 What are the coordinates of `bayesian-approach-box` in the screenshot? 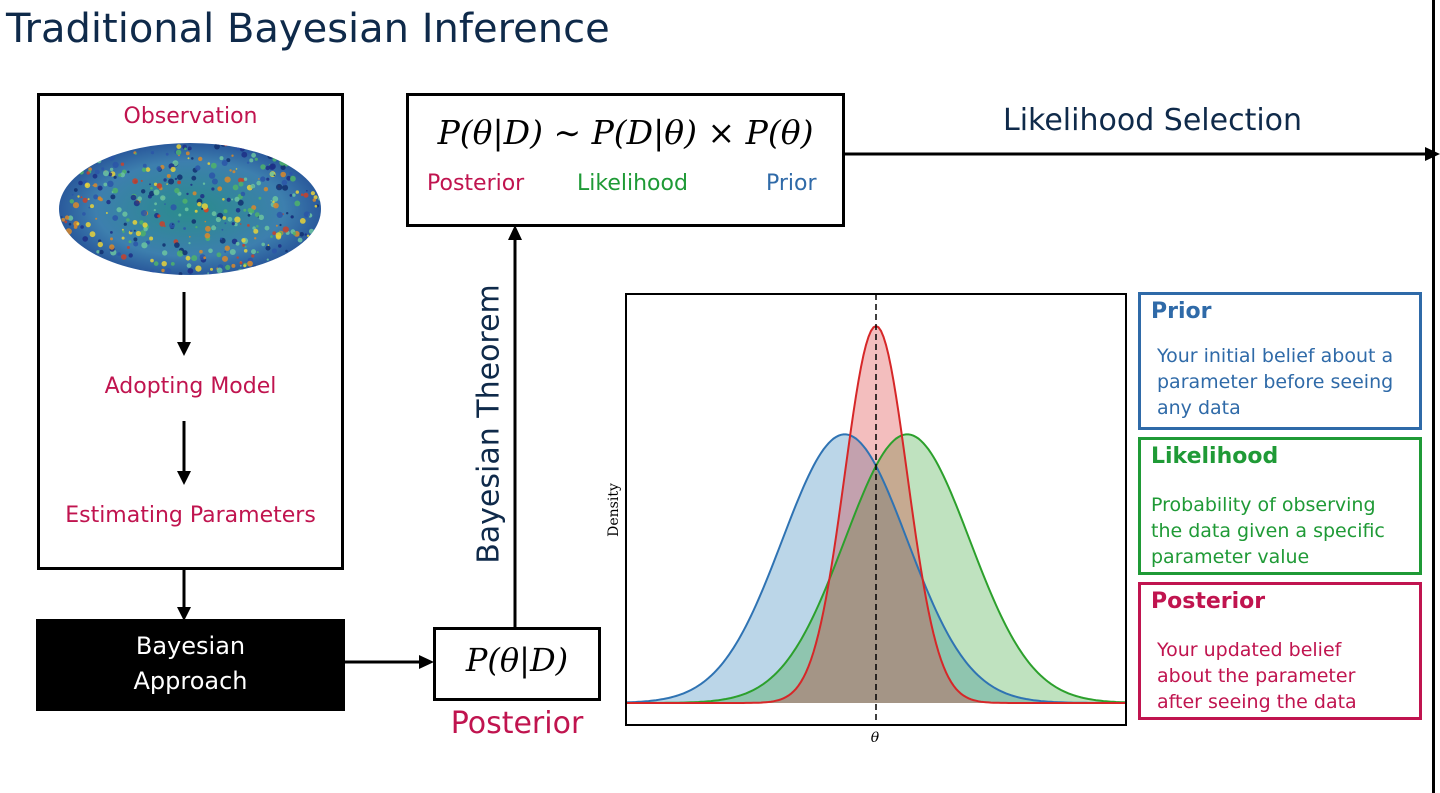 It's located at (190, 665).